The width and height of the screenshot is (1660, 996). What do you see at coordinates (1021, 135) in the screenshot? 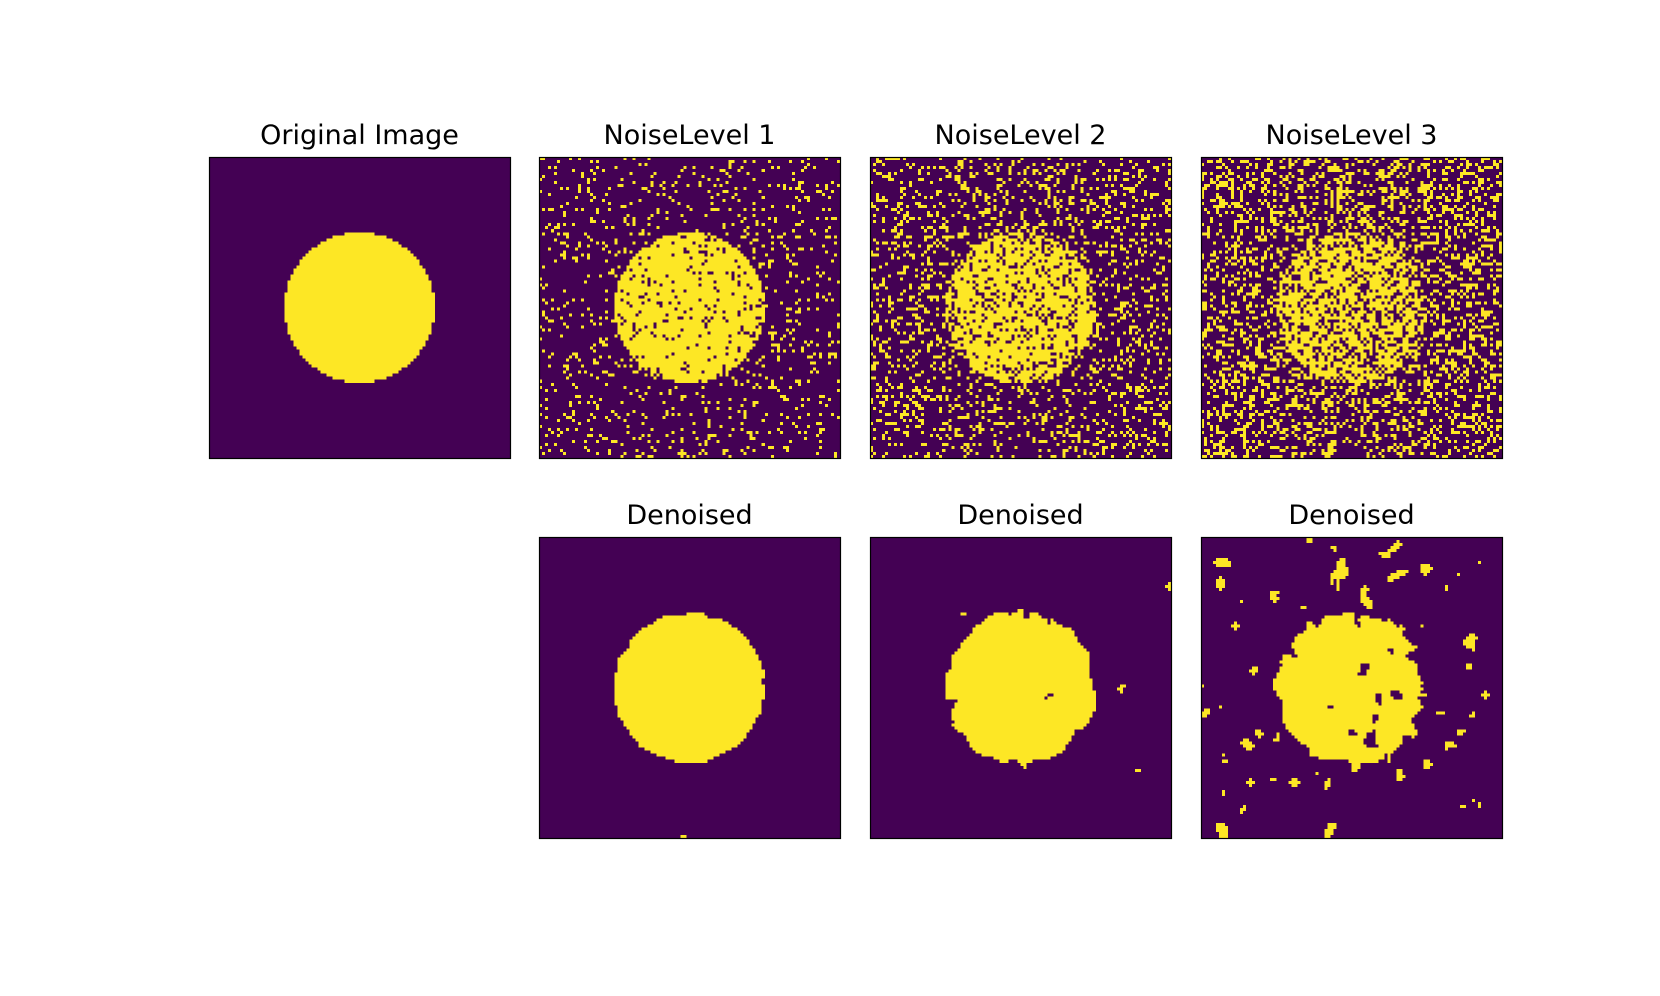
I see `panel-title: NoiseLevel 2` at bounding box center [1021, 135].